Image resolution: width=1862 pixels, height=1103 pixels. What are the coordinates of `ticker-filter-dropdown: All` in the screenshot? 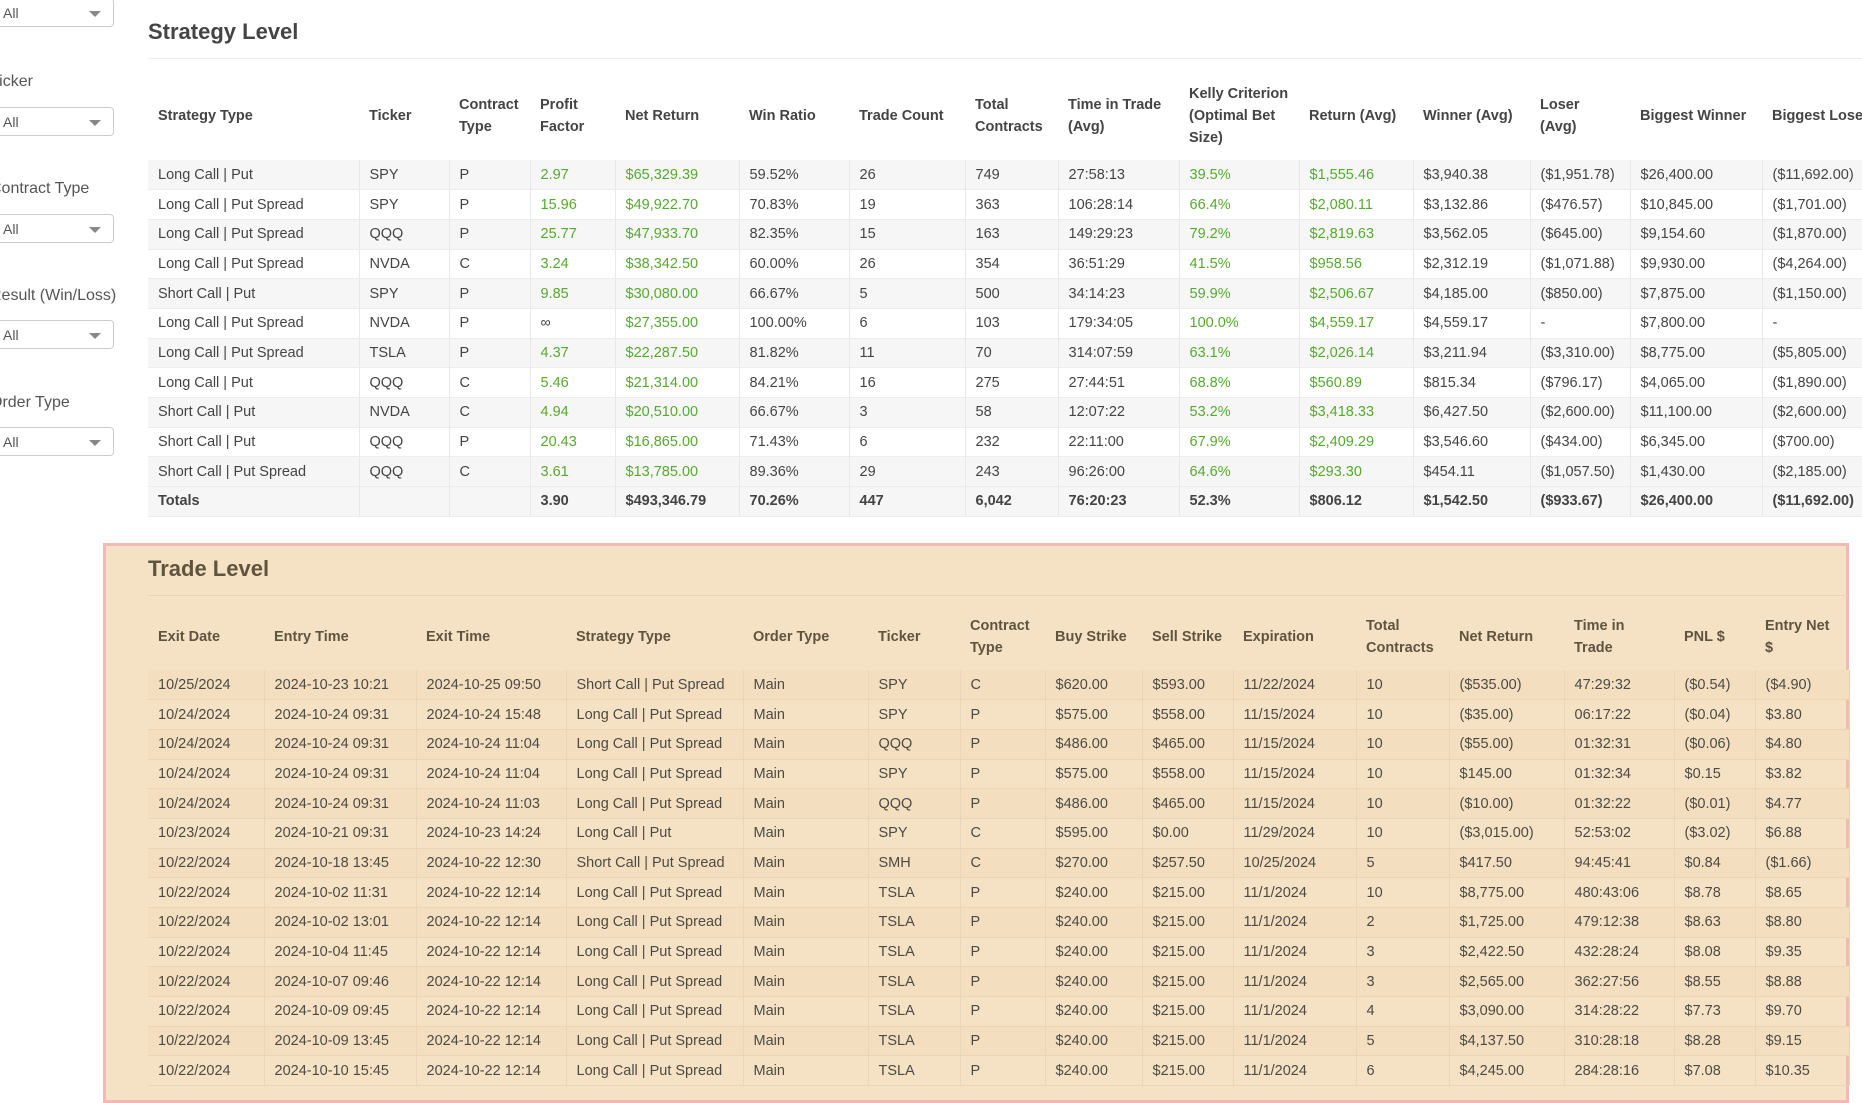 It's located at (57, 121).